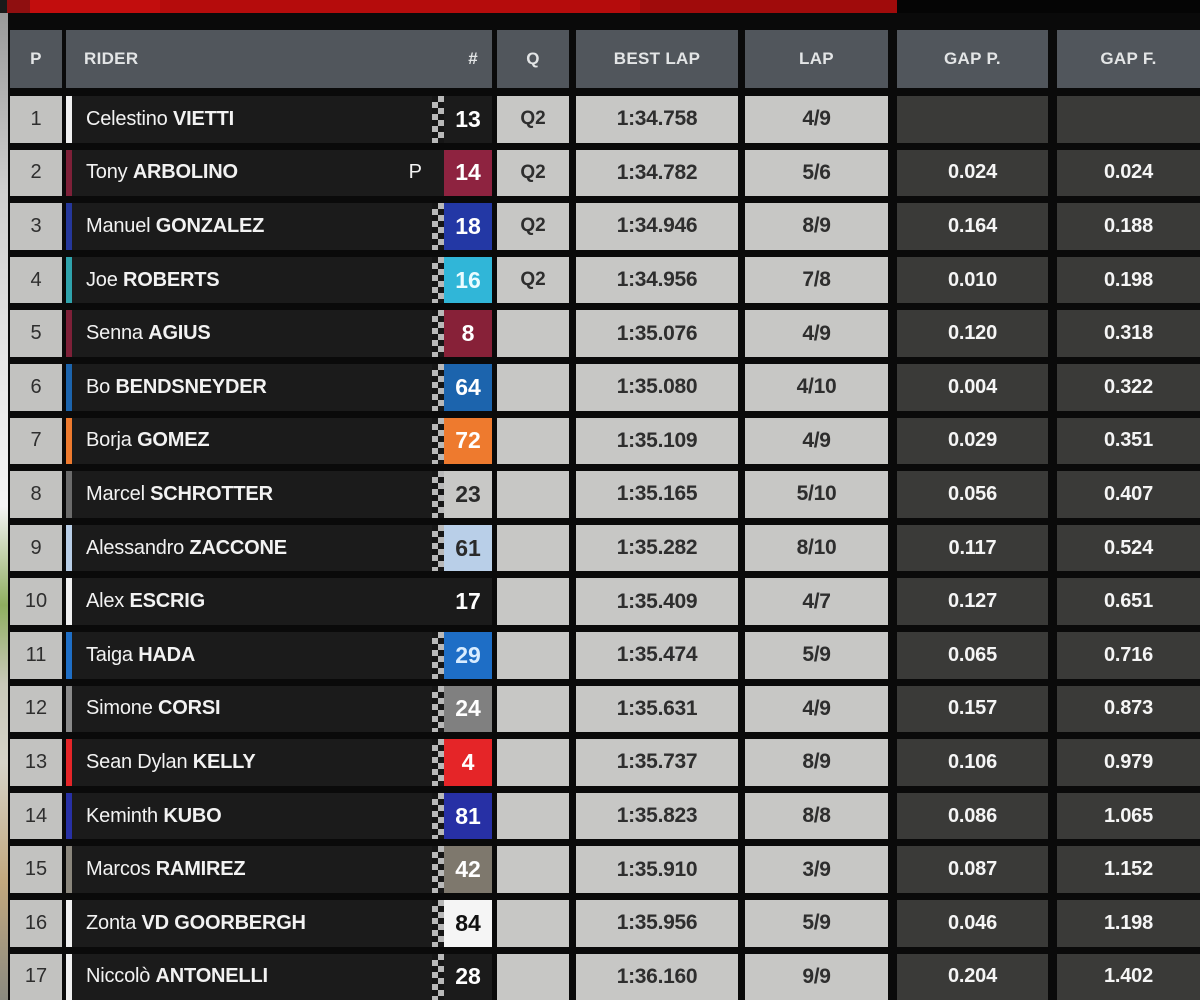 Image resolution: width=1200 pixels, height=1000 pixels. Describe the element at coordinates (816, 869) in the screenshot. I see `lap-count-cell: 3/9` at that location.